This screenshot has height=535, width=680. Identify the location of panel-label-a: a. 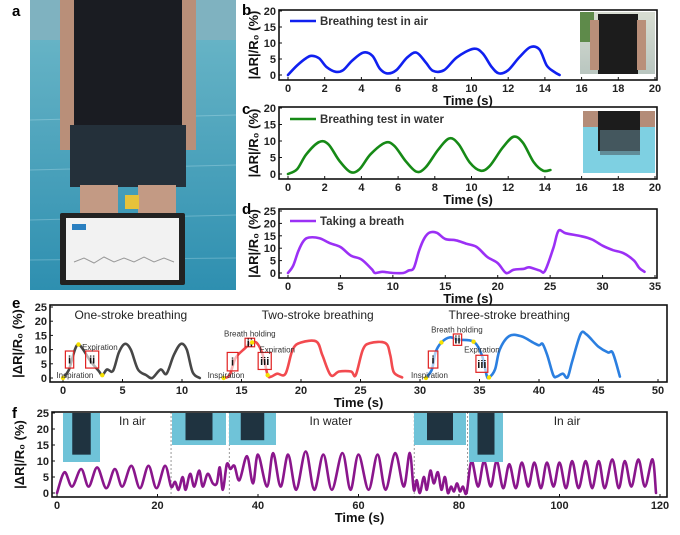
(16, 11).